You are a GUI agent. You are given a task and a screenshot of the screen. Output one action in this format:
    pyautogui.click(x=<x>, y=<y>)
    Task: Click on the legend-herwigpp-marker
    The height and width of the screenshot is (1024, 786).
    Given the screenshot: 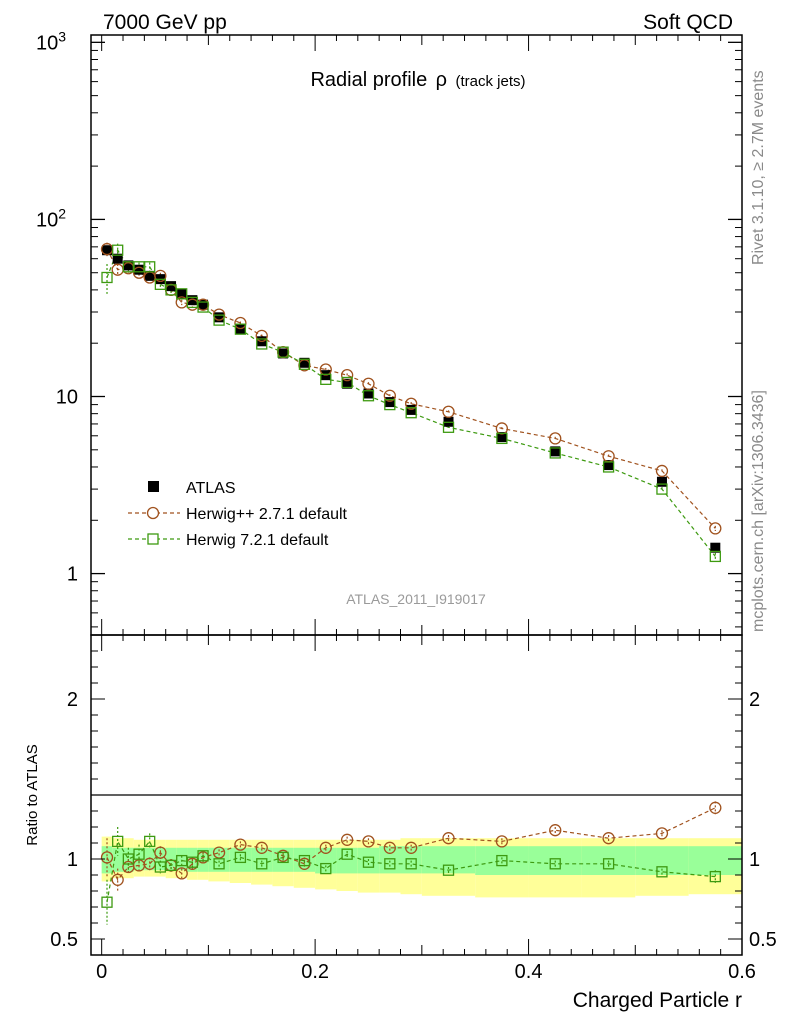 What is the action you would take?
    pyautogui.click(x=153, y=513)
    